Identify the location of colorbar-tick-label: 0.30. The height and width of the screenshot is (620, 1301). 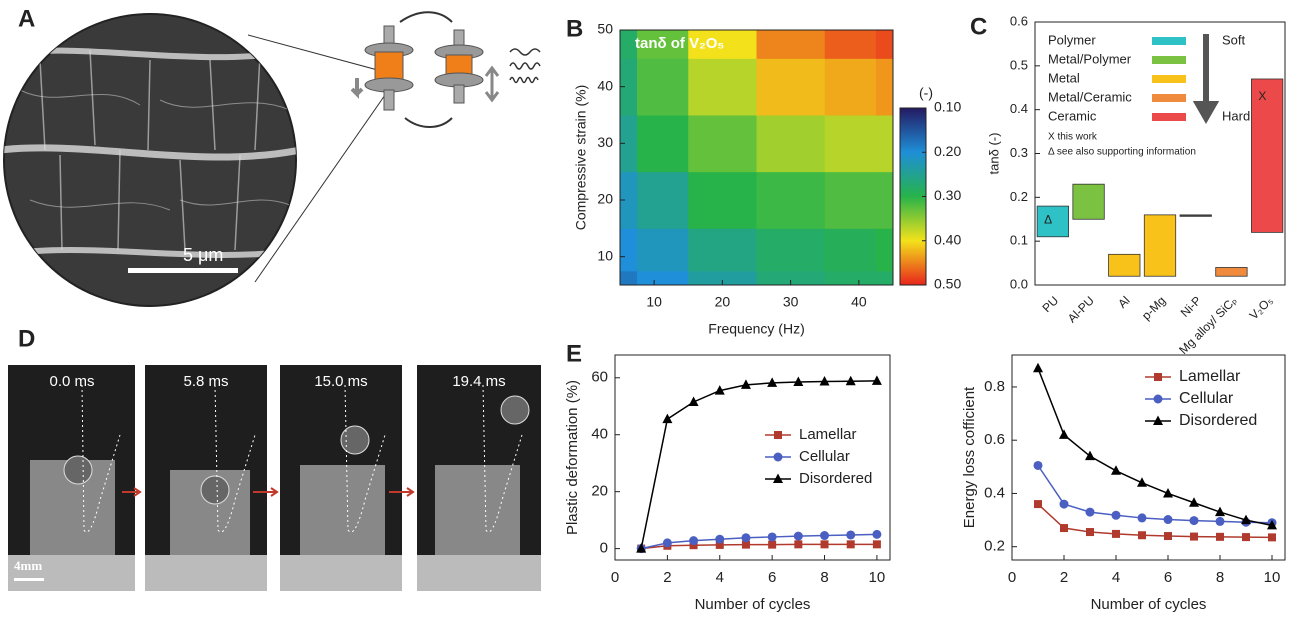
(947, 195).